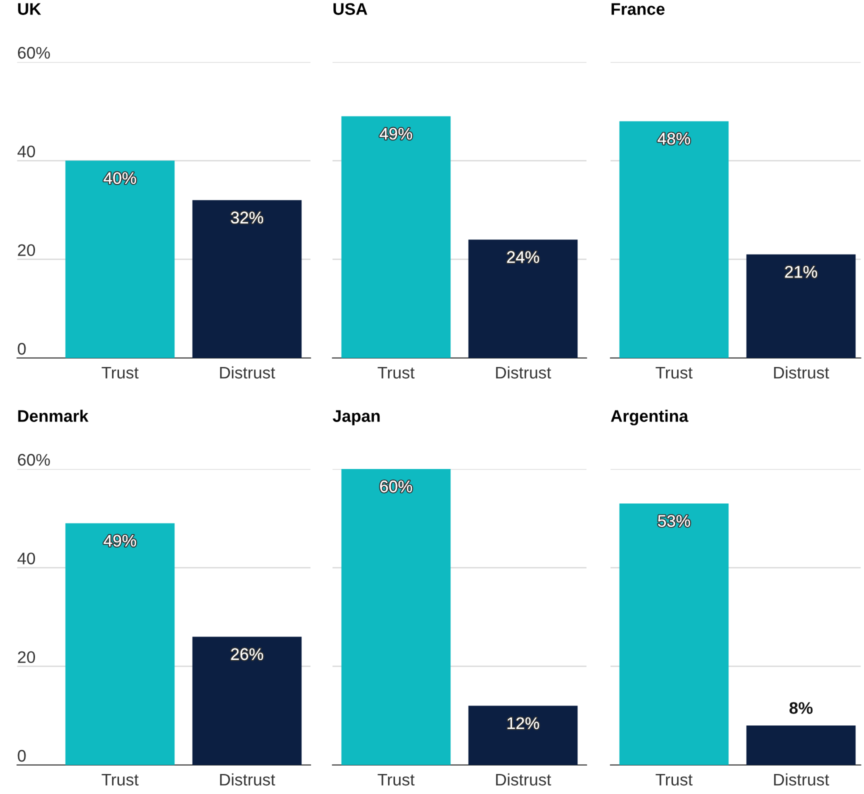 This screenshot has width=864, height=794. What do you see at coordinates (120, 178) in the screenshot?
I see `data-label: 40%` at bounding box center [120, 178].